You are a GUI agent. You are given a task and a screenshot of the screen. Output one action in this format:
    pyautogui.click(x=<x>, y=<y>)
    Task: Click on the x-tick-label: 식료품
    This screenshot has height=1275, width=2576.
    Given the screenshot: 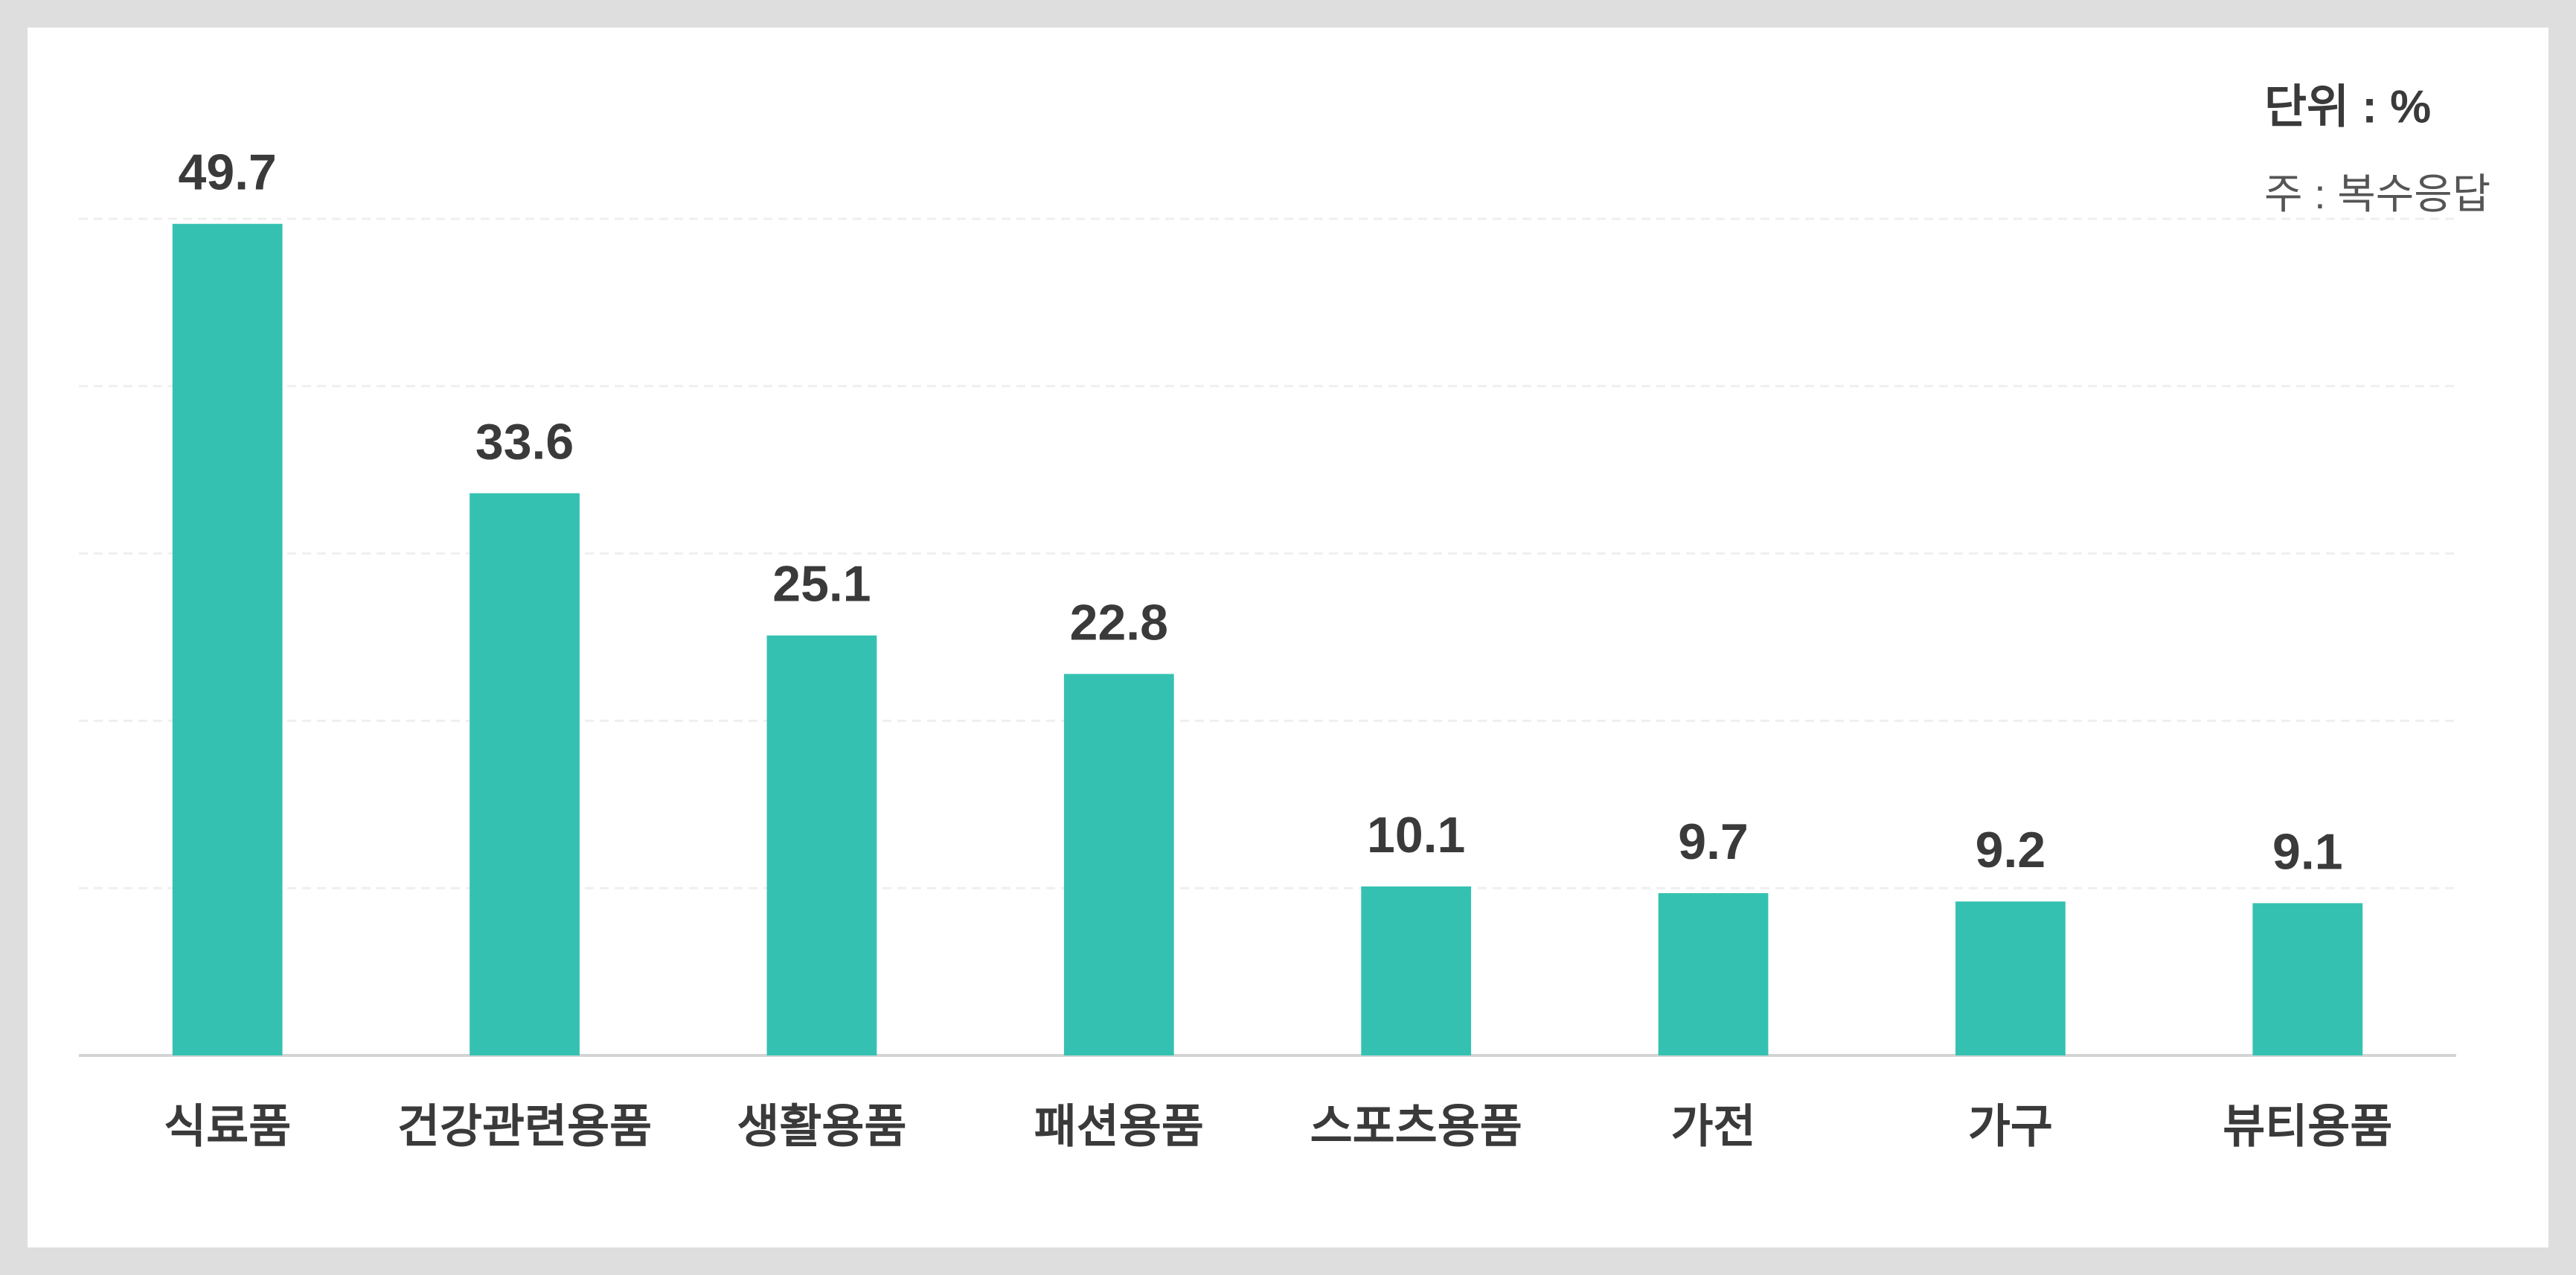 What is the action you would take?
    pyautogui.click(x=228, y=1126)
    